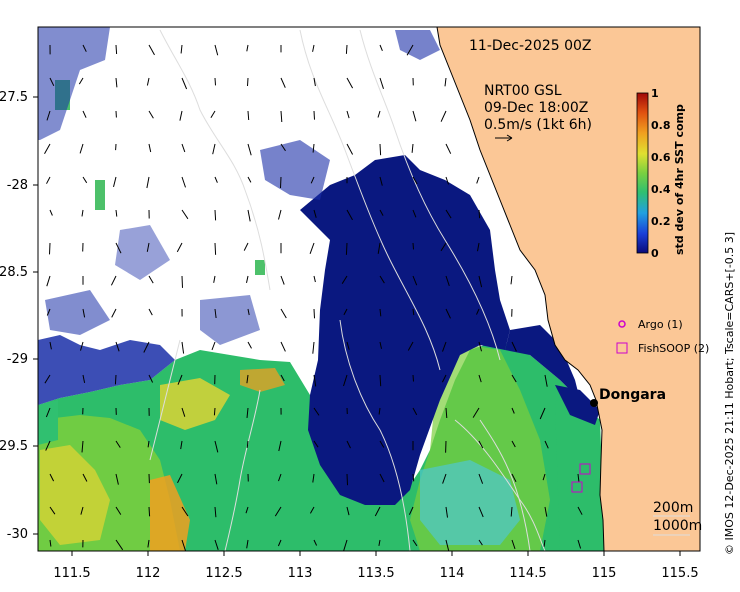  What do you see at coordinates (661, 221) in the screenshot?
I see `colorbar-tick-label: 0.2` at bounding box center [661, 221].